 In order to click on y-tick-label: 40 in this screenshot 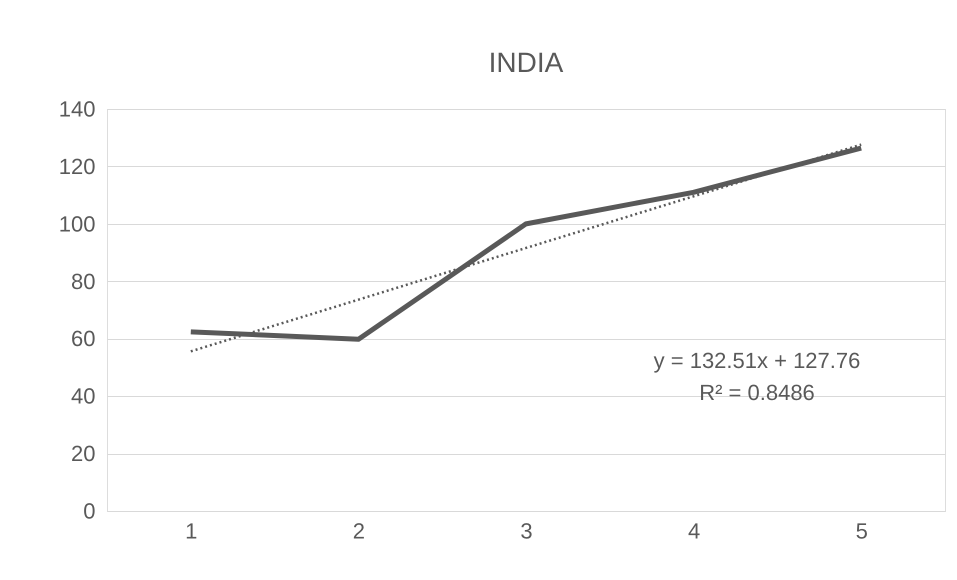, I will do `click(83, 396)`.